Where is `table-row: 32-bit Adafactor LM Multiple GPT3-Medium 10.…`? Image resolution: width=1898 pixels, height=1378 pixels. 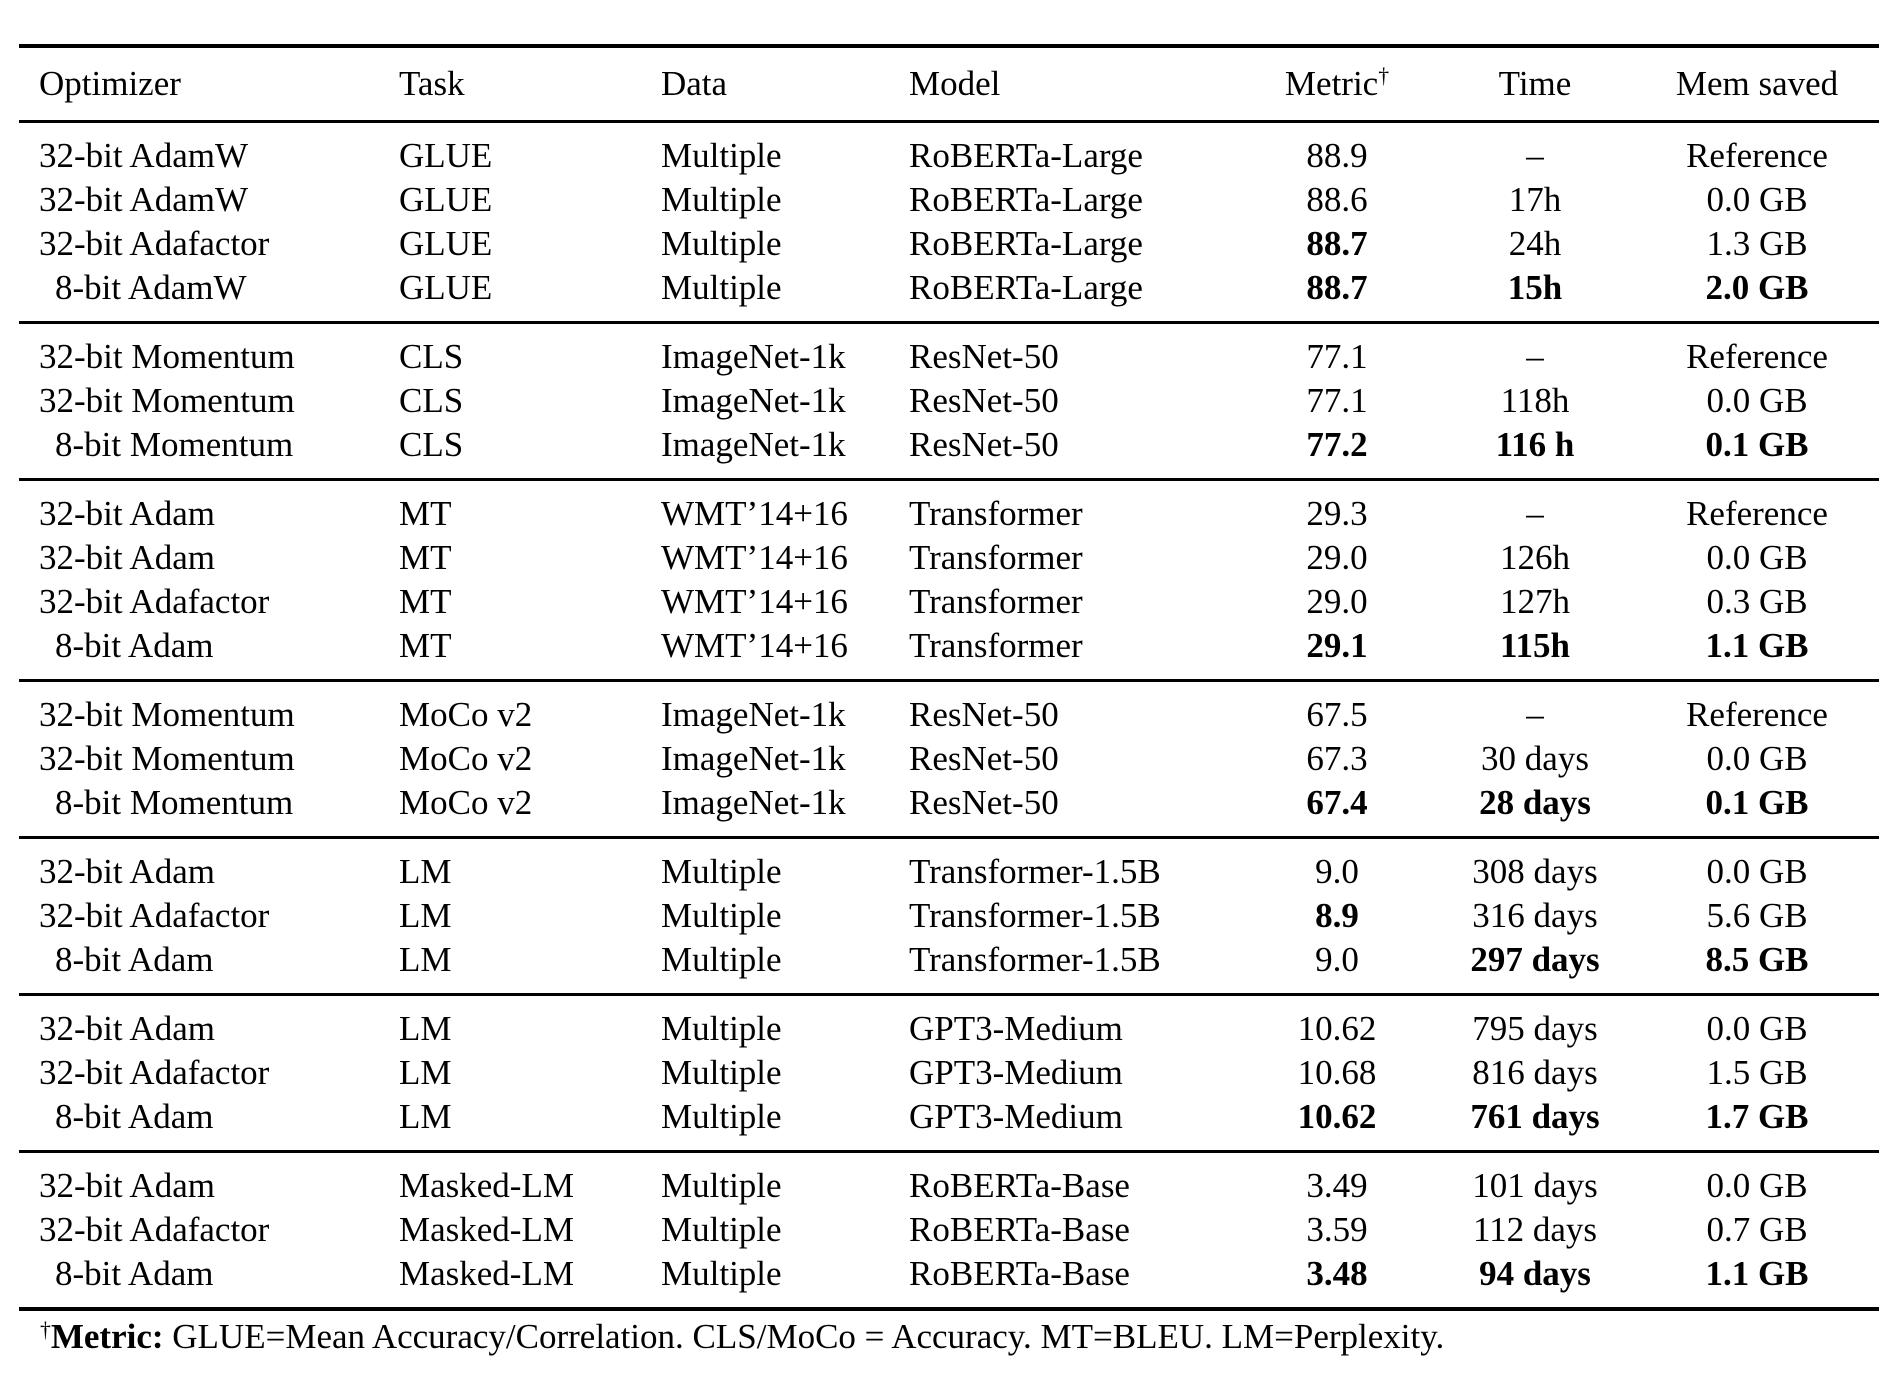
table-row: 32-bit Adafactor LM Multiple GPT3-Medium 10.… is located at coordinates (949, 1073).